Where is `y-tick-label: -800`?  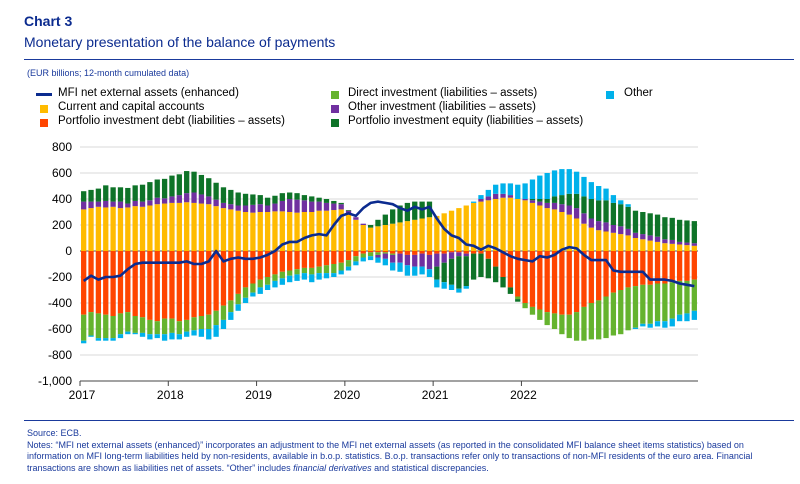 y-tick-label: -800 is located at coordinates (60, 355).